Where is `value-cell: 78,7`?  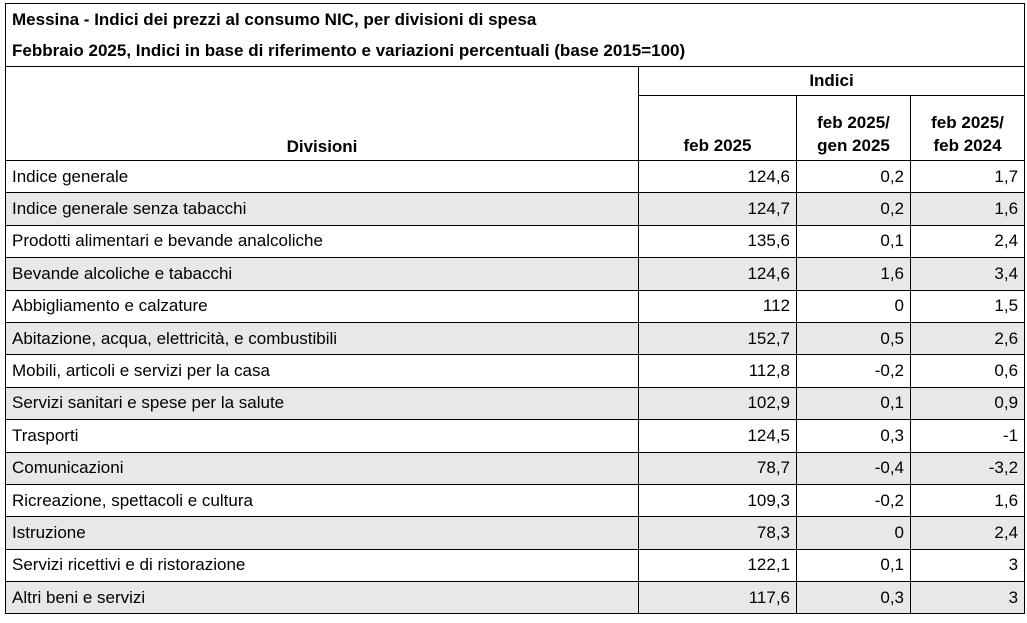 value-cell: 78,7 is located at coordinates (717, 468).